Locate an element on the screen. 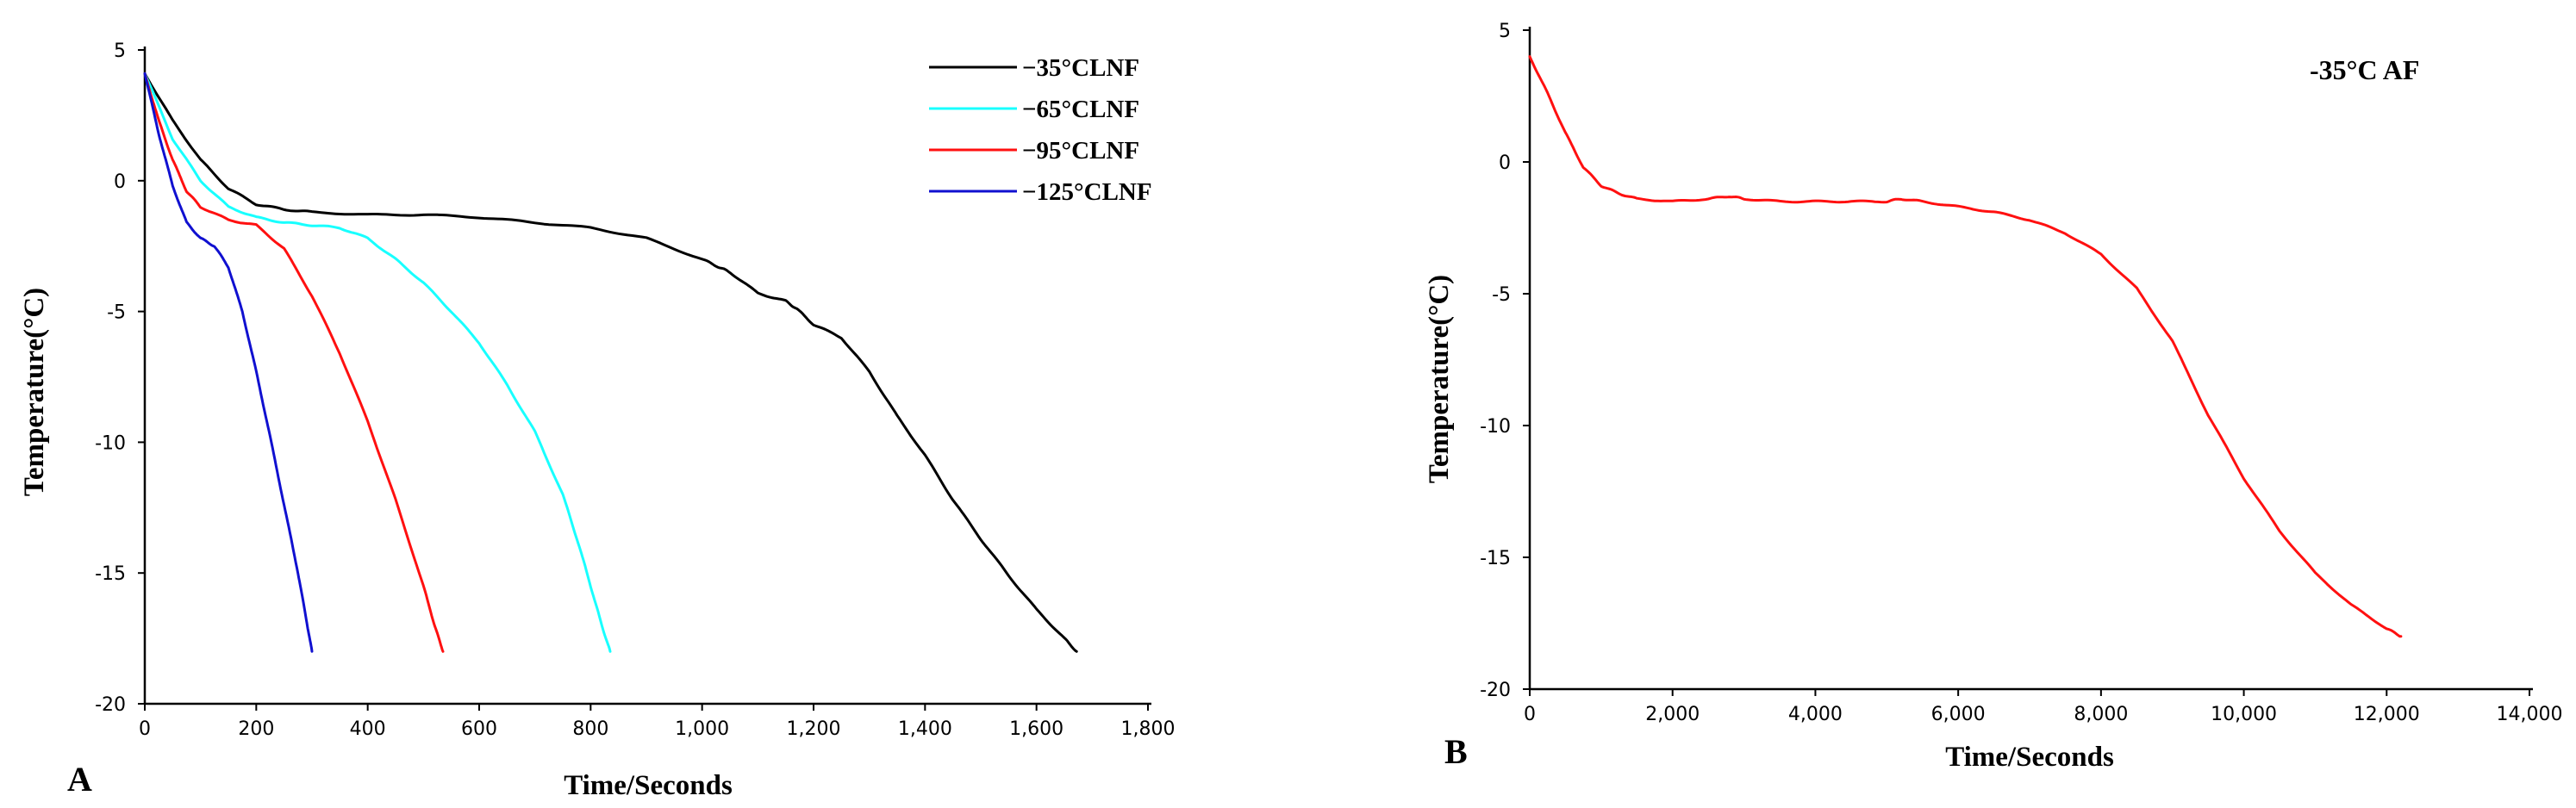 The width and height of the screenshot is (2576, 808). x-tick-label: 1,800 is located at coordinates (1148, 729).